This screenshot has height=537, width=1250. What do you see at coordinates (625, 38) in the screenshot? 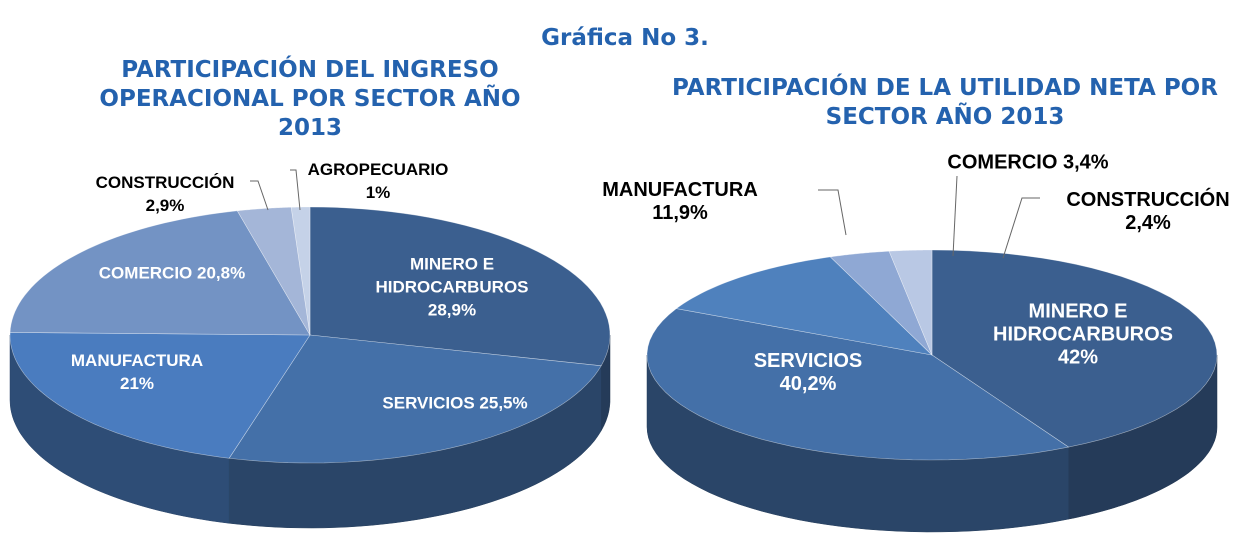
I see `main-title: Gráfica No 3.` at bounding box center [625, 38].